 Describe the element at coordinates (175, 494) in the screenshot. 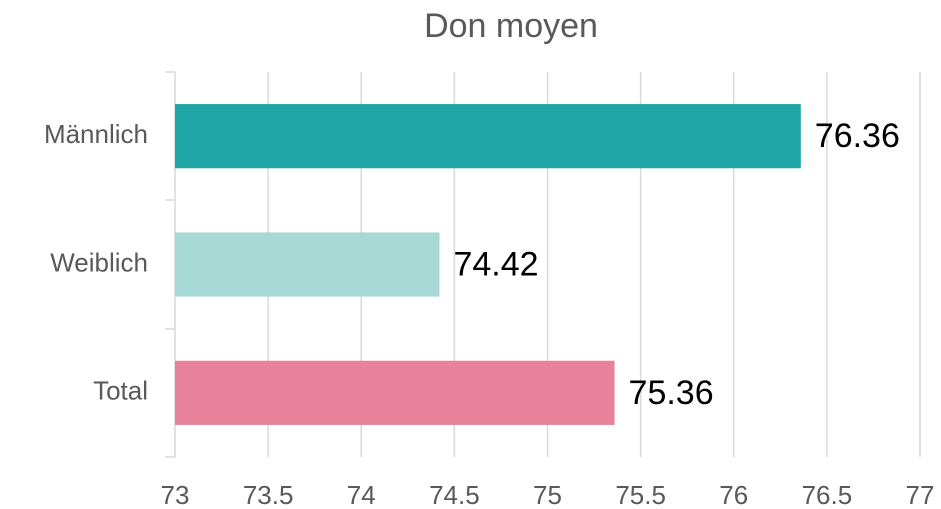

I see `x-tick-label: 73` at that location.